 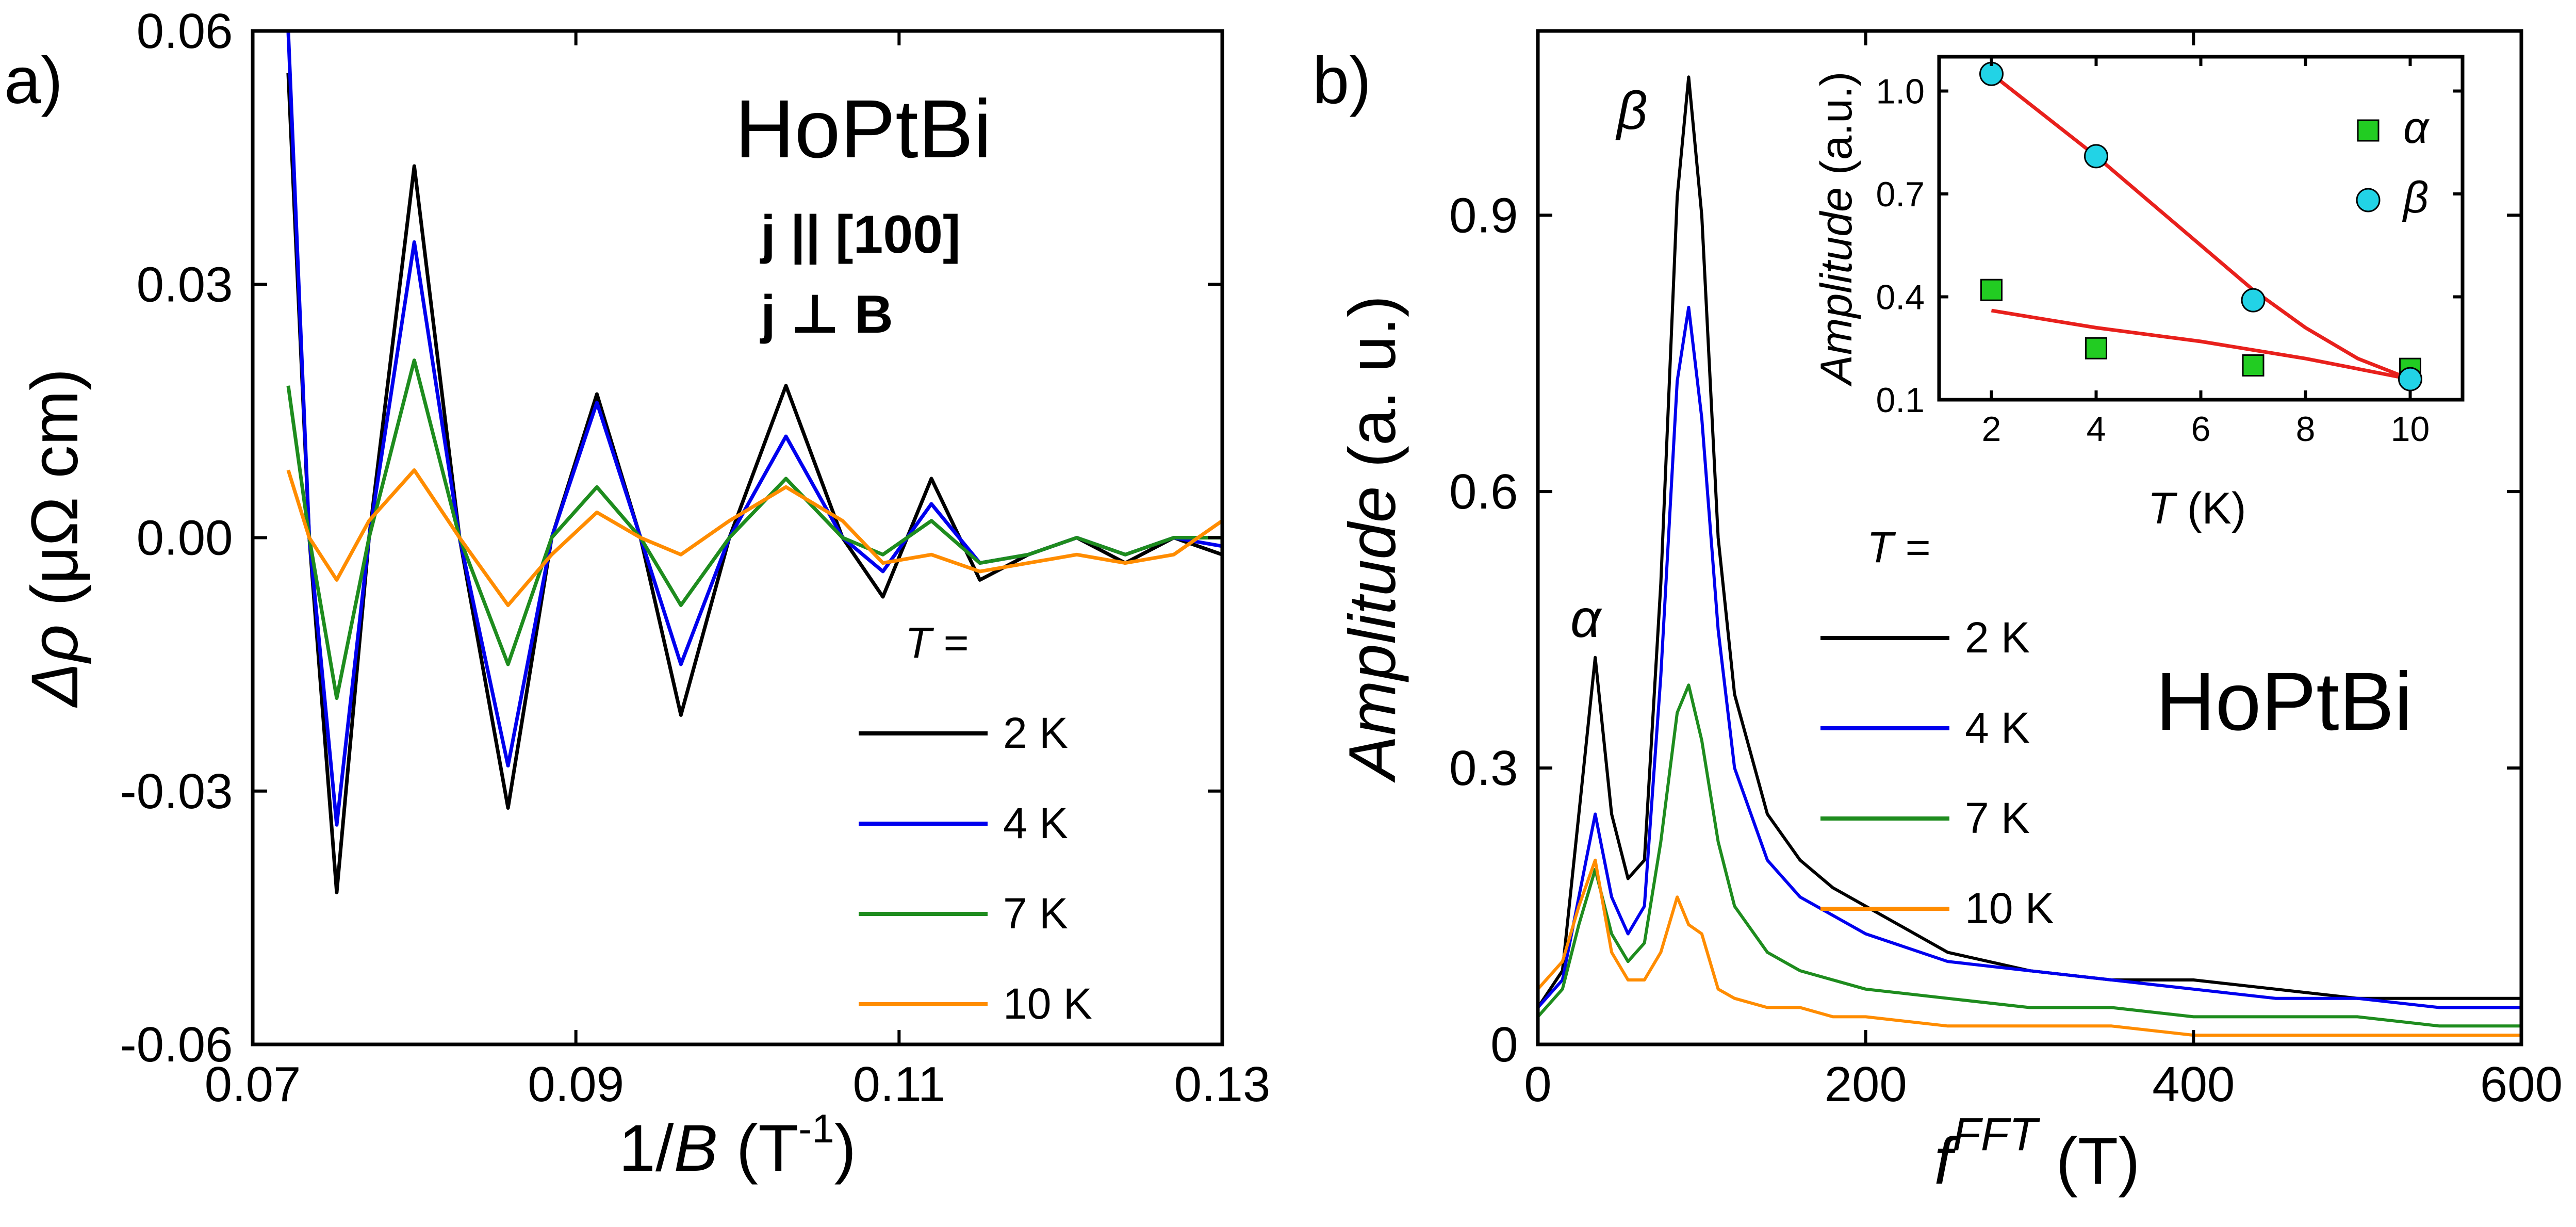 I want to click on panel-b-x-tick-label: 0, so click(x=1537, y=1085).